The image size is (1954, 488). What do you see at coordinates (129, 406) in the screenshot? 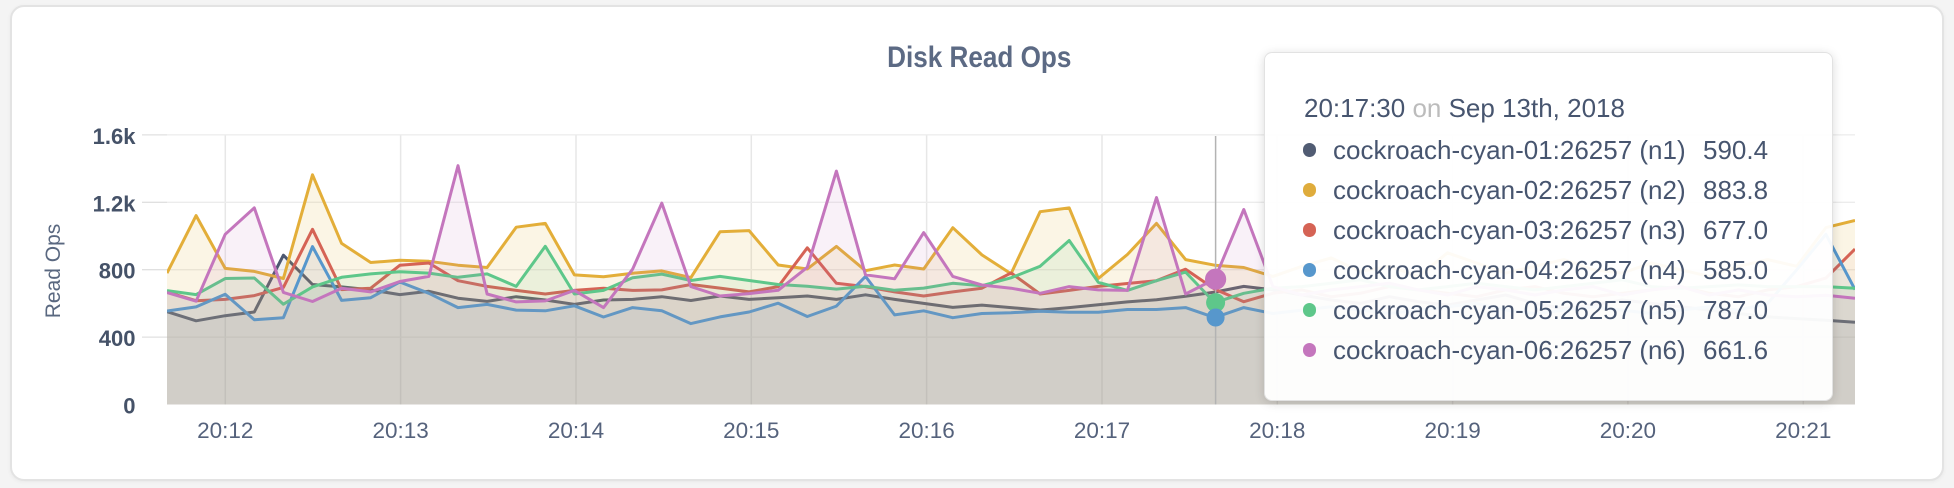
I see `svg-text: 0` at bounding box center [129, 406].